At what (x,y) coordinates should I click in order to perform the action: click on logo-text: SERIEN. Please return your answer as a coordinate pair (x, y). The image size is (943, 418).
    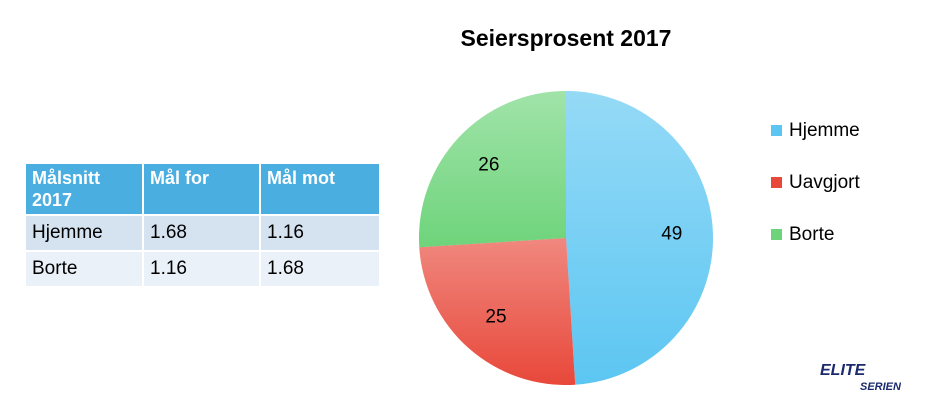
    Looking at the image, I should click on (881, 387).